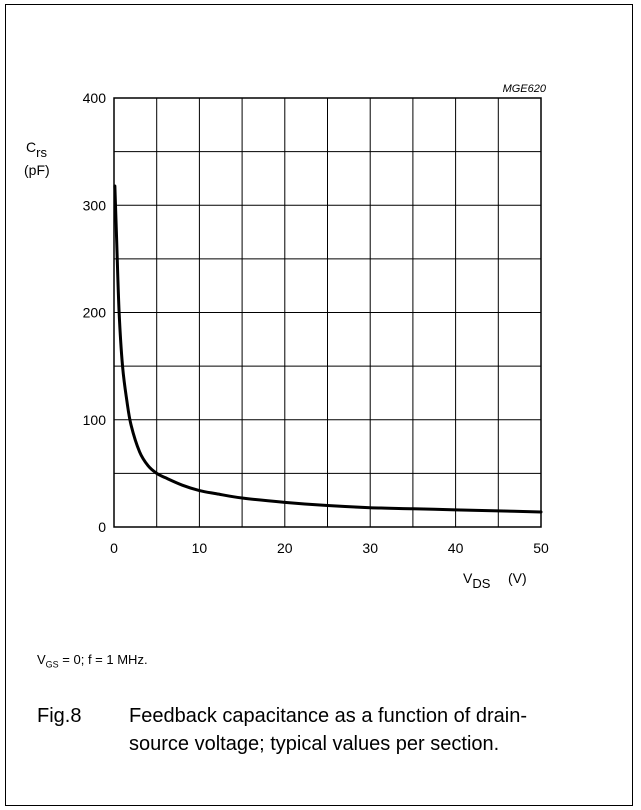 The image size is (641, 810). I want to click on x-tick-label: 40, so click(456, 548).